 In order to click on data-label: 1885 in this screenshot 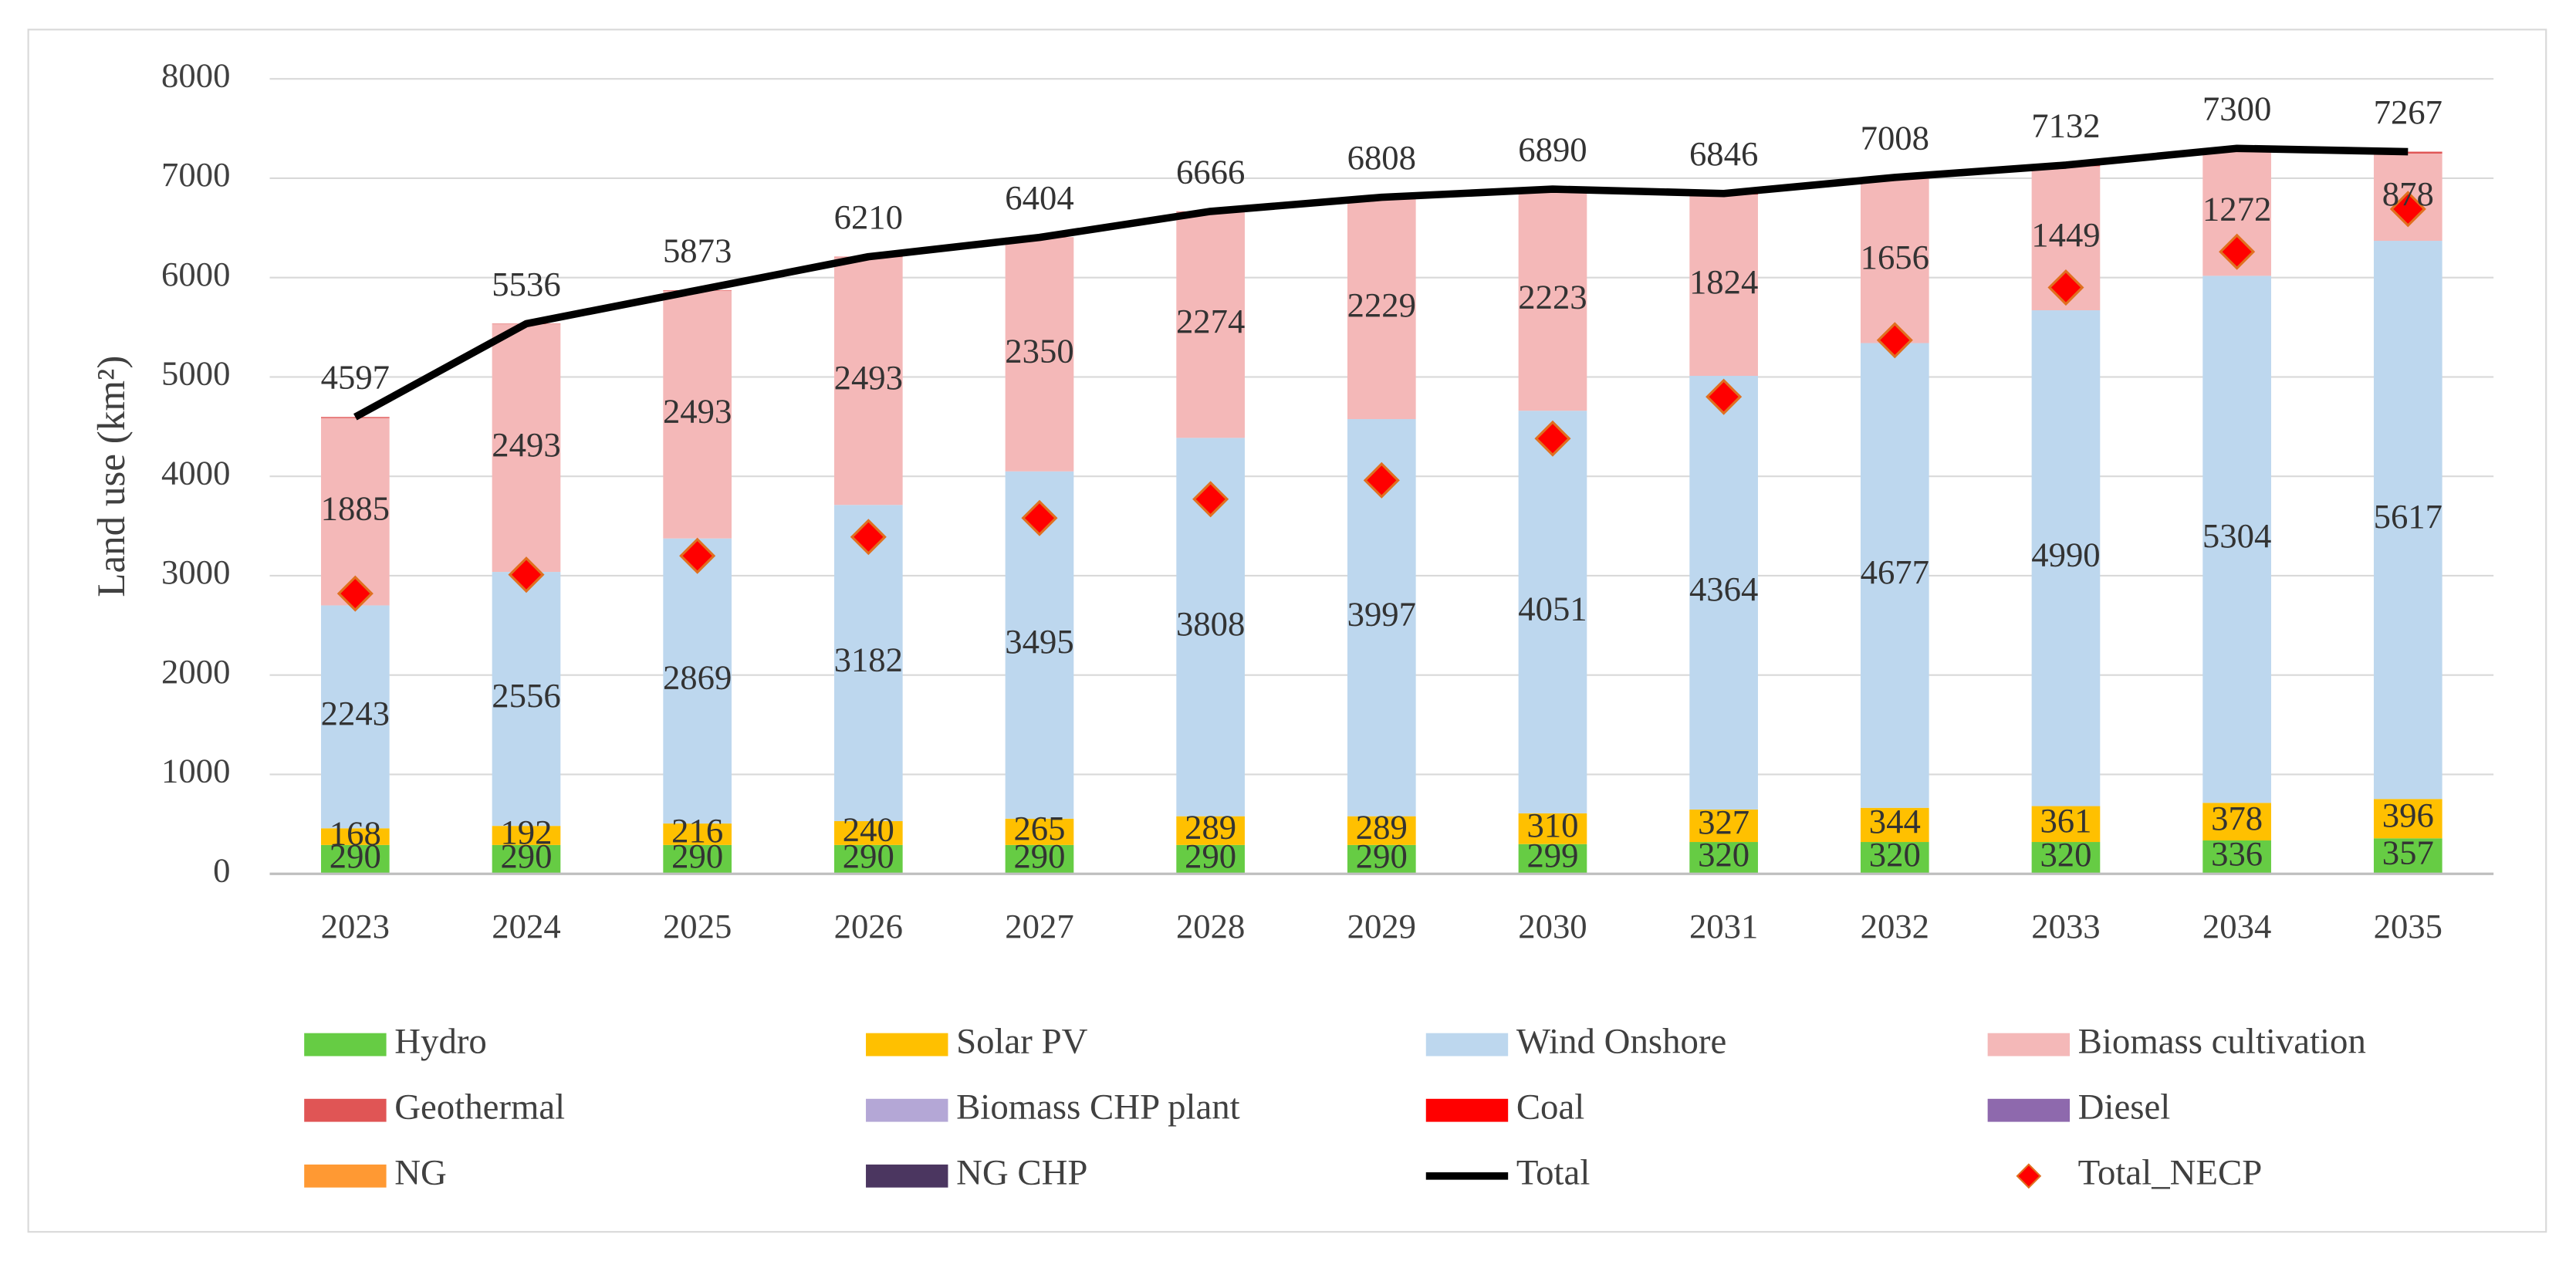, I will do `click(355, 508)`.